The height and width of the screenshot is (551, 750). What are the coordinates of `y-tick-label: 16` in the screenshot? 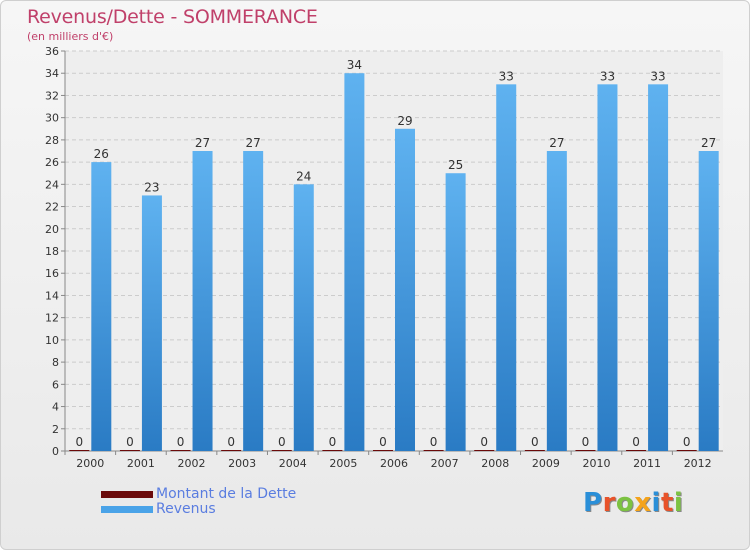 It's located at (52, 273).